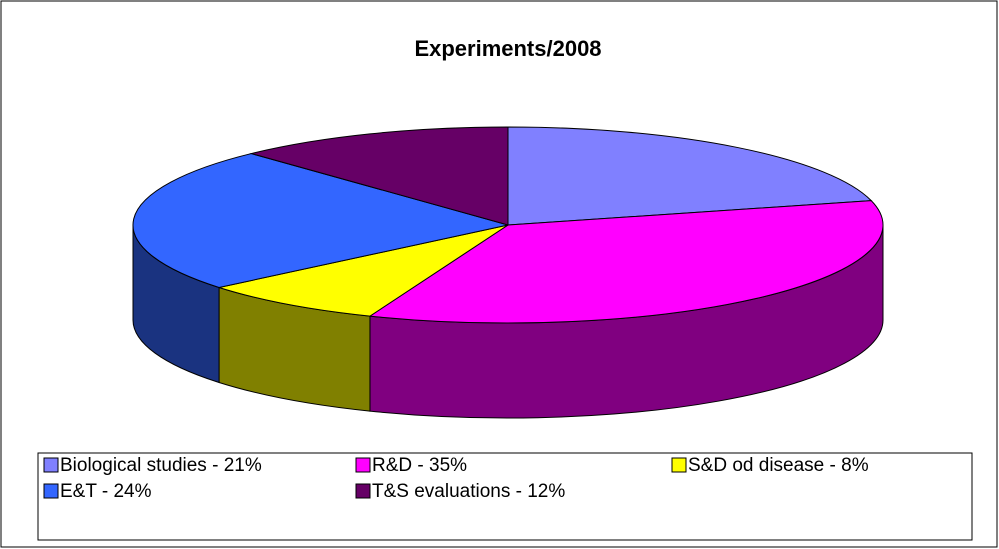 The image size is (999, 549). Describe the element at coordinates (468, 491) in the screenshot. I see `legend-label: T&S evaluations - 12%` at that location.